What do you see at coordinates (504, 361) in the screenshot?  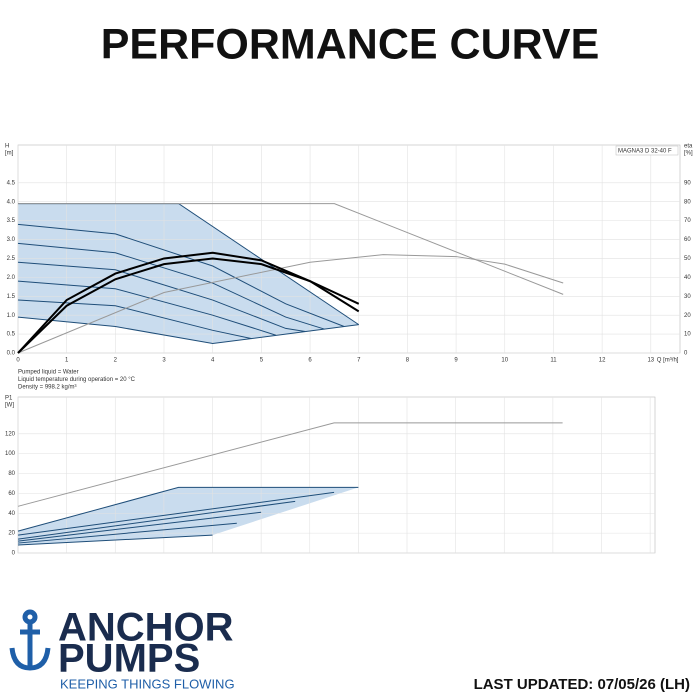 I see `x-tick-label: 10` at bounding box center [504, 361].